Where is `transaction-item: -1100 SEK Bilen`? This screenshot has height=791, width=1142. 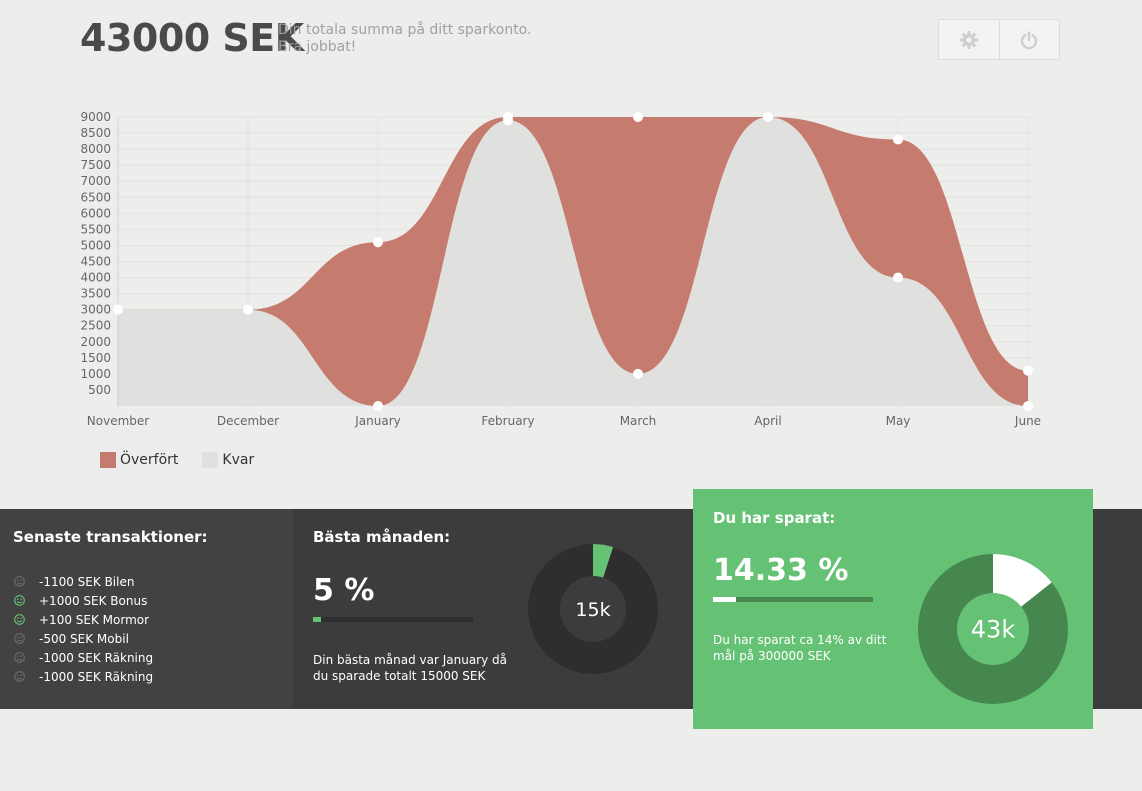 transaction-item: -1100 SEK Bilen is located at coordinates (83, 581).